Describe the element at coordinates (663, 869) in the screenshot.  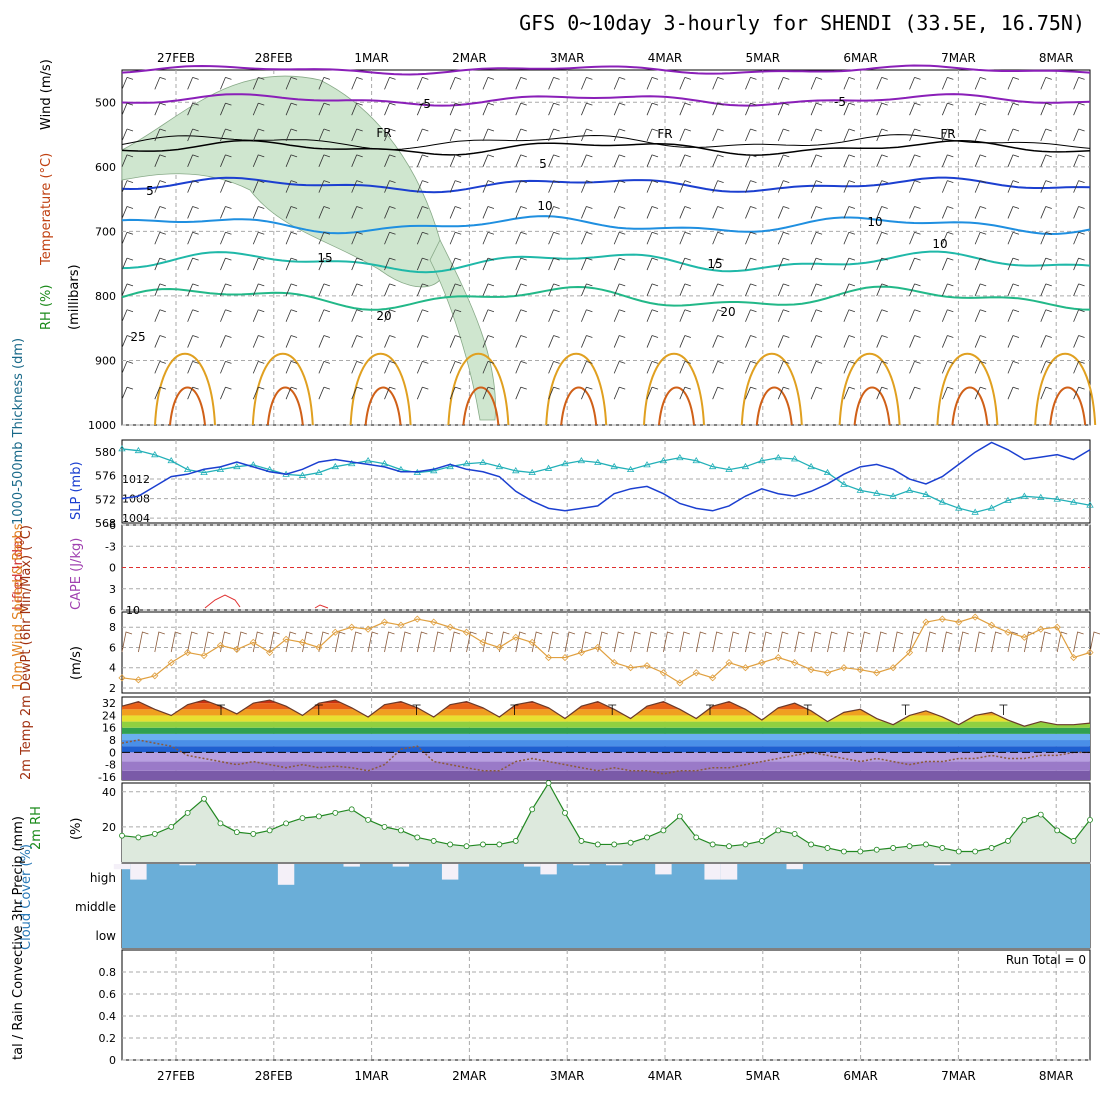
I see `cloud-high-clear` at that location.